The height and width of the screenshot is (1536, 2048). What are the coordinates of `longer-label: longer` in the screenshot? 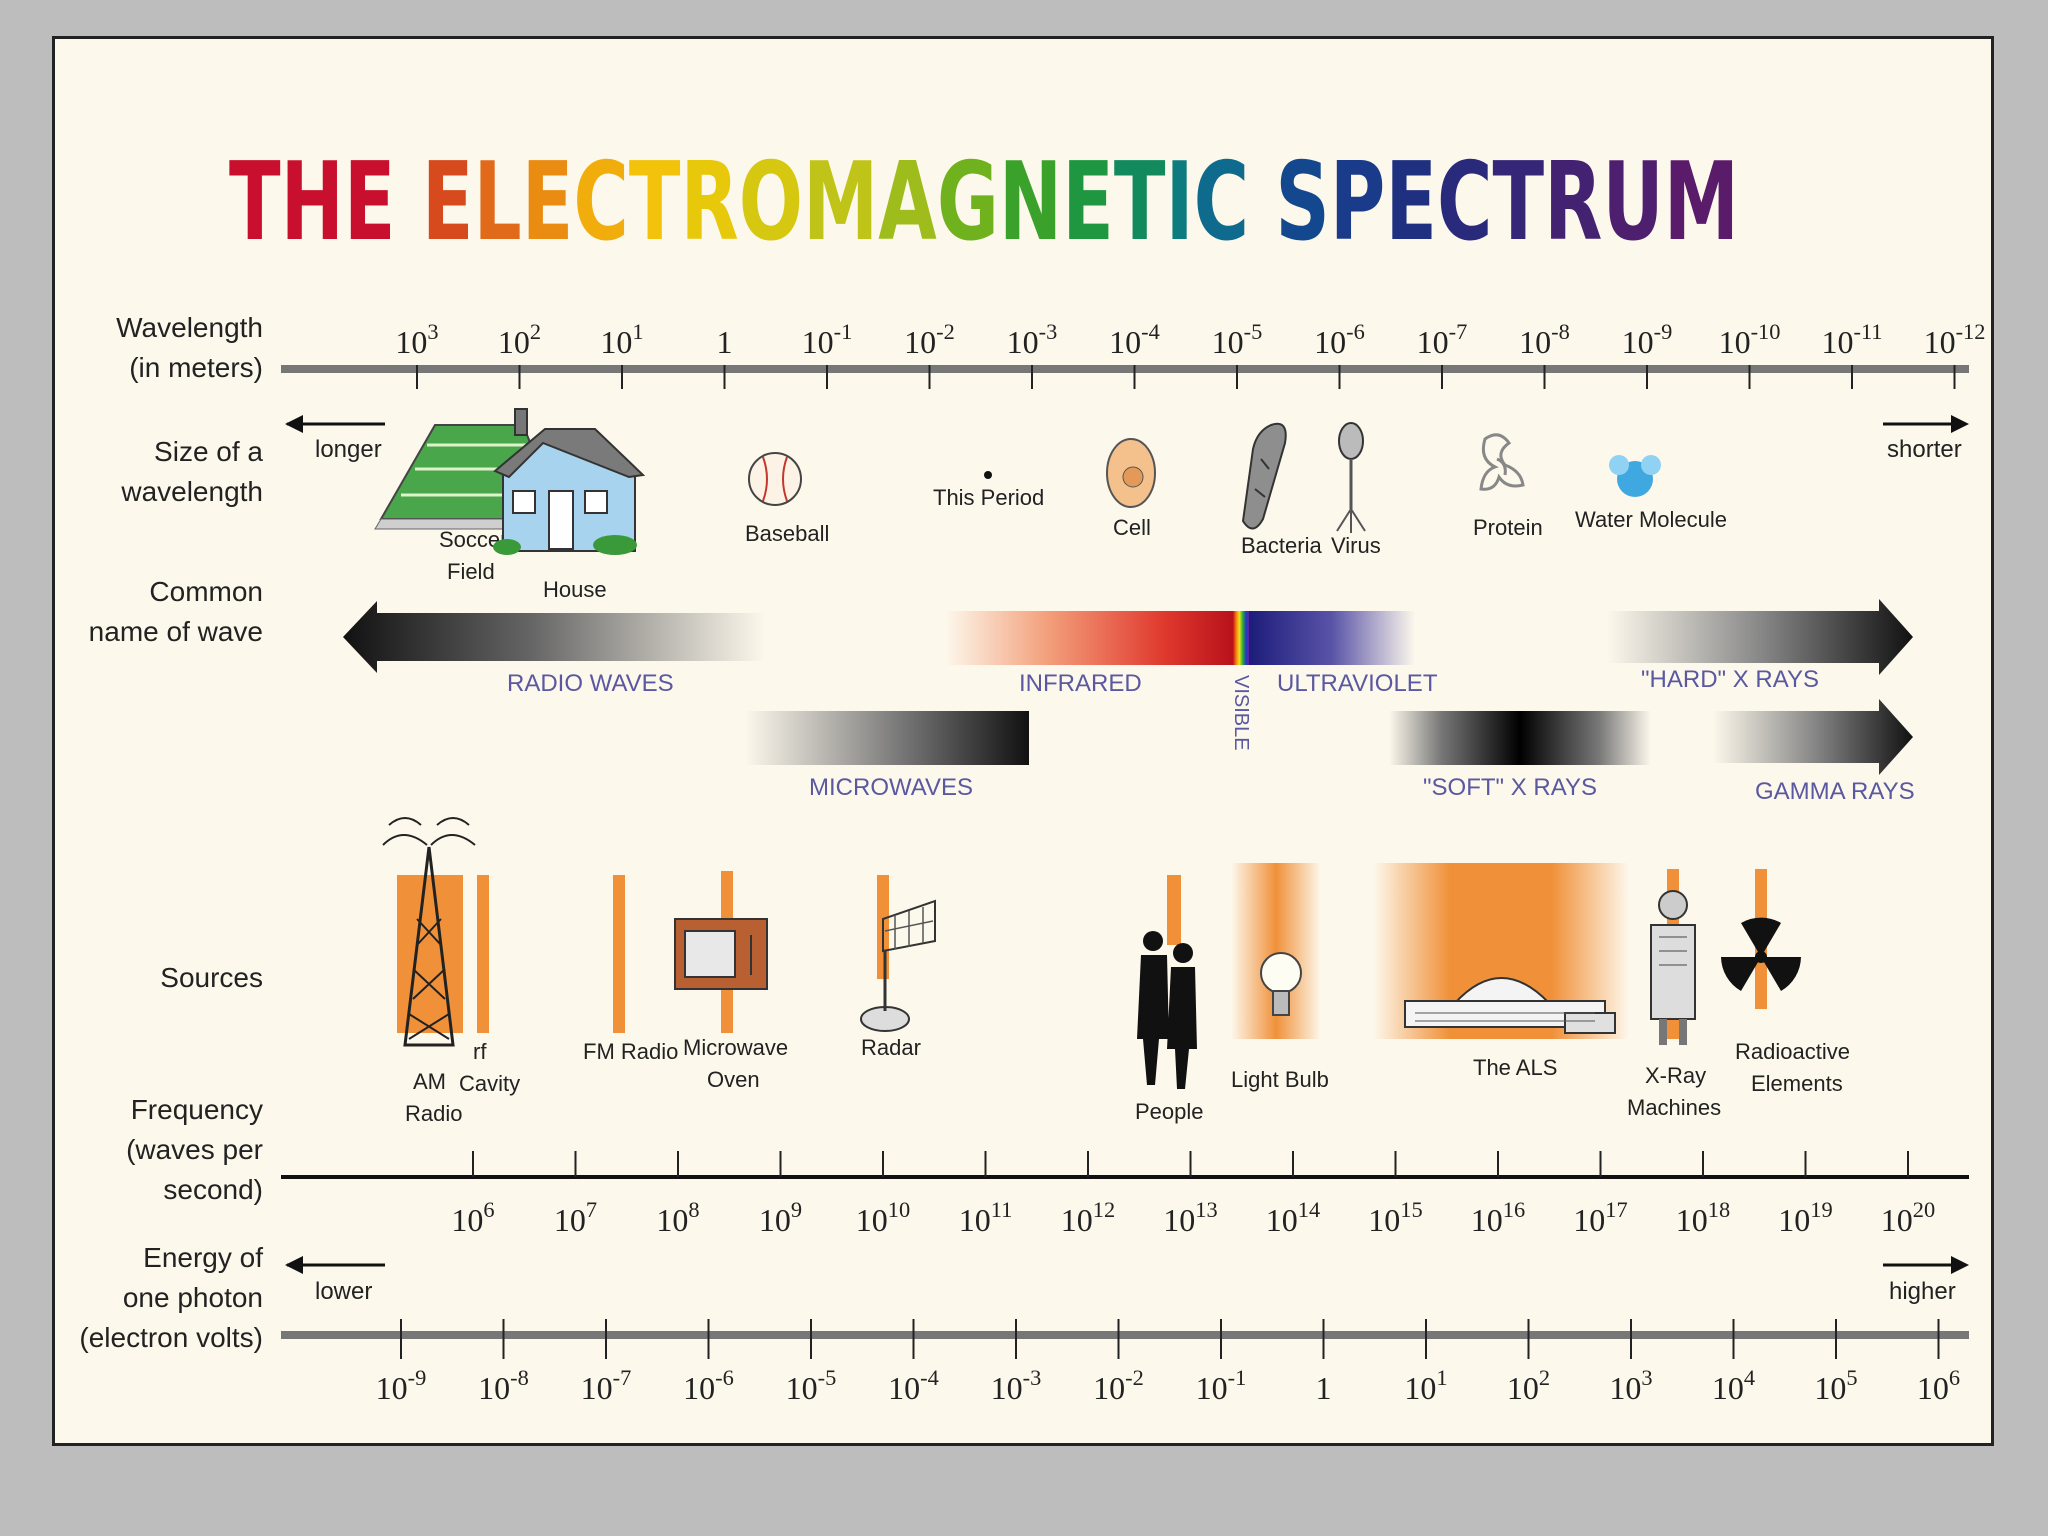 It's located at (348, 449).